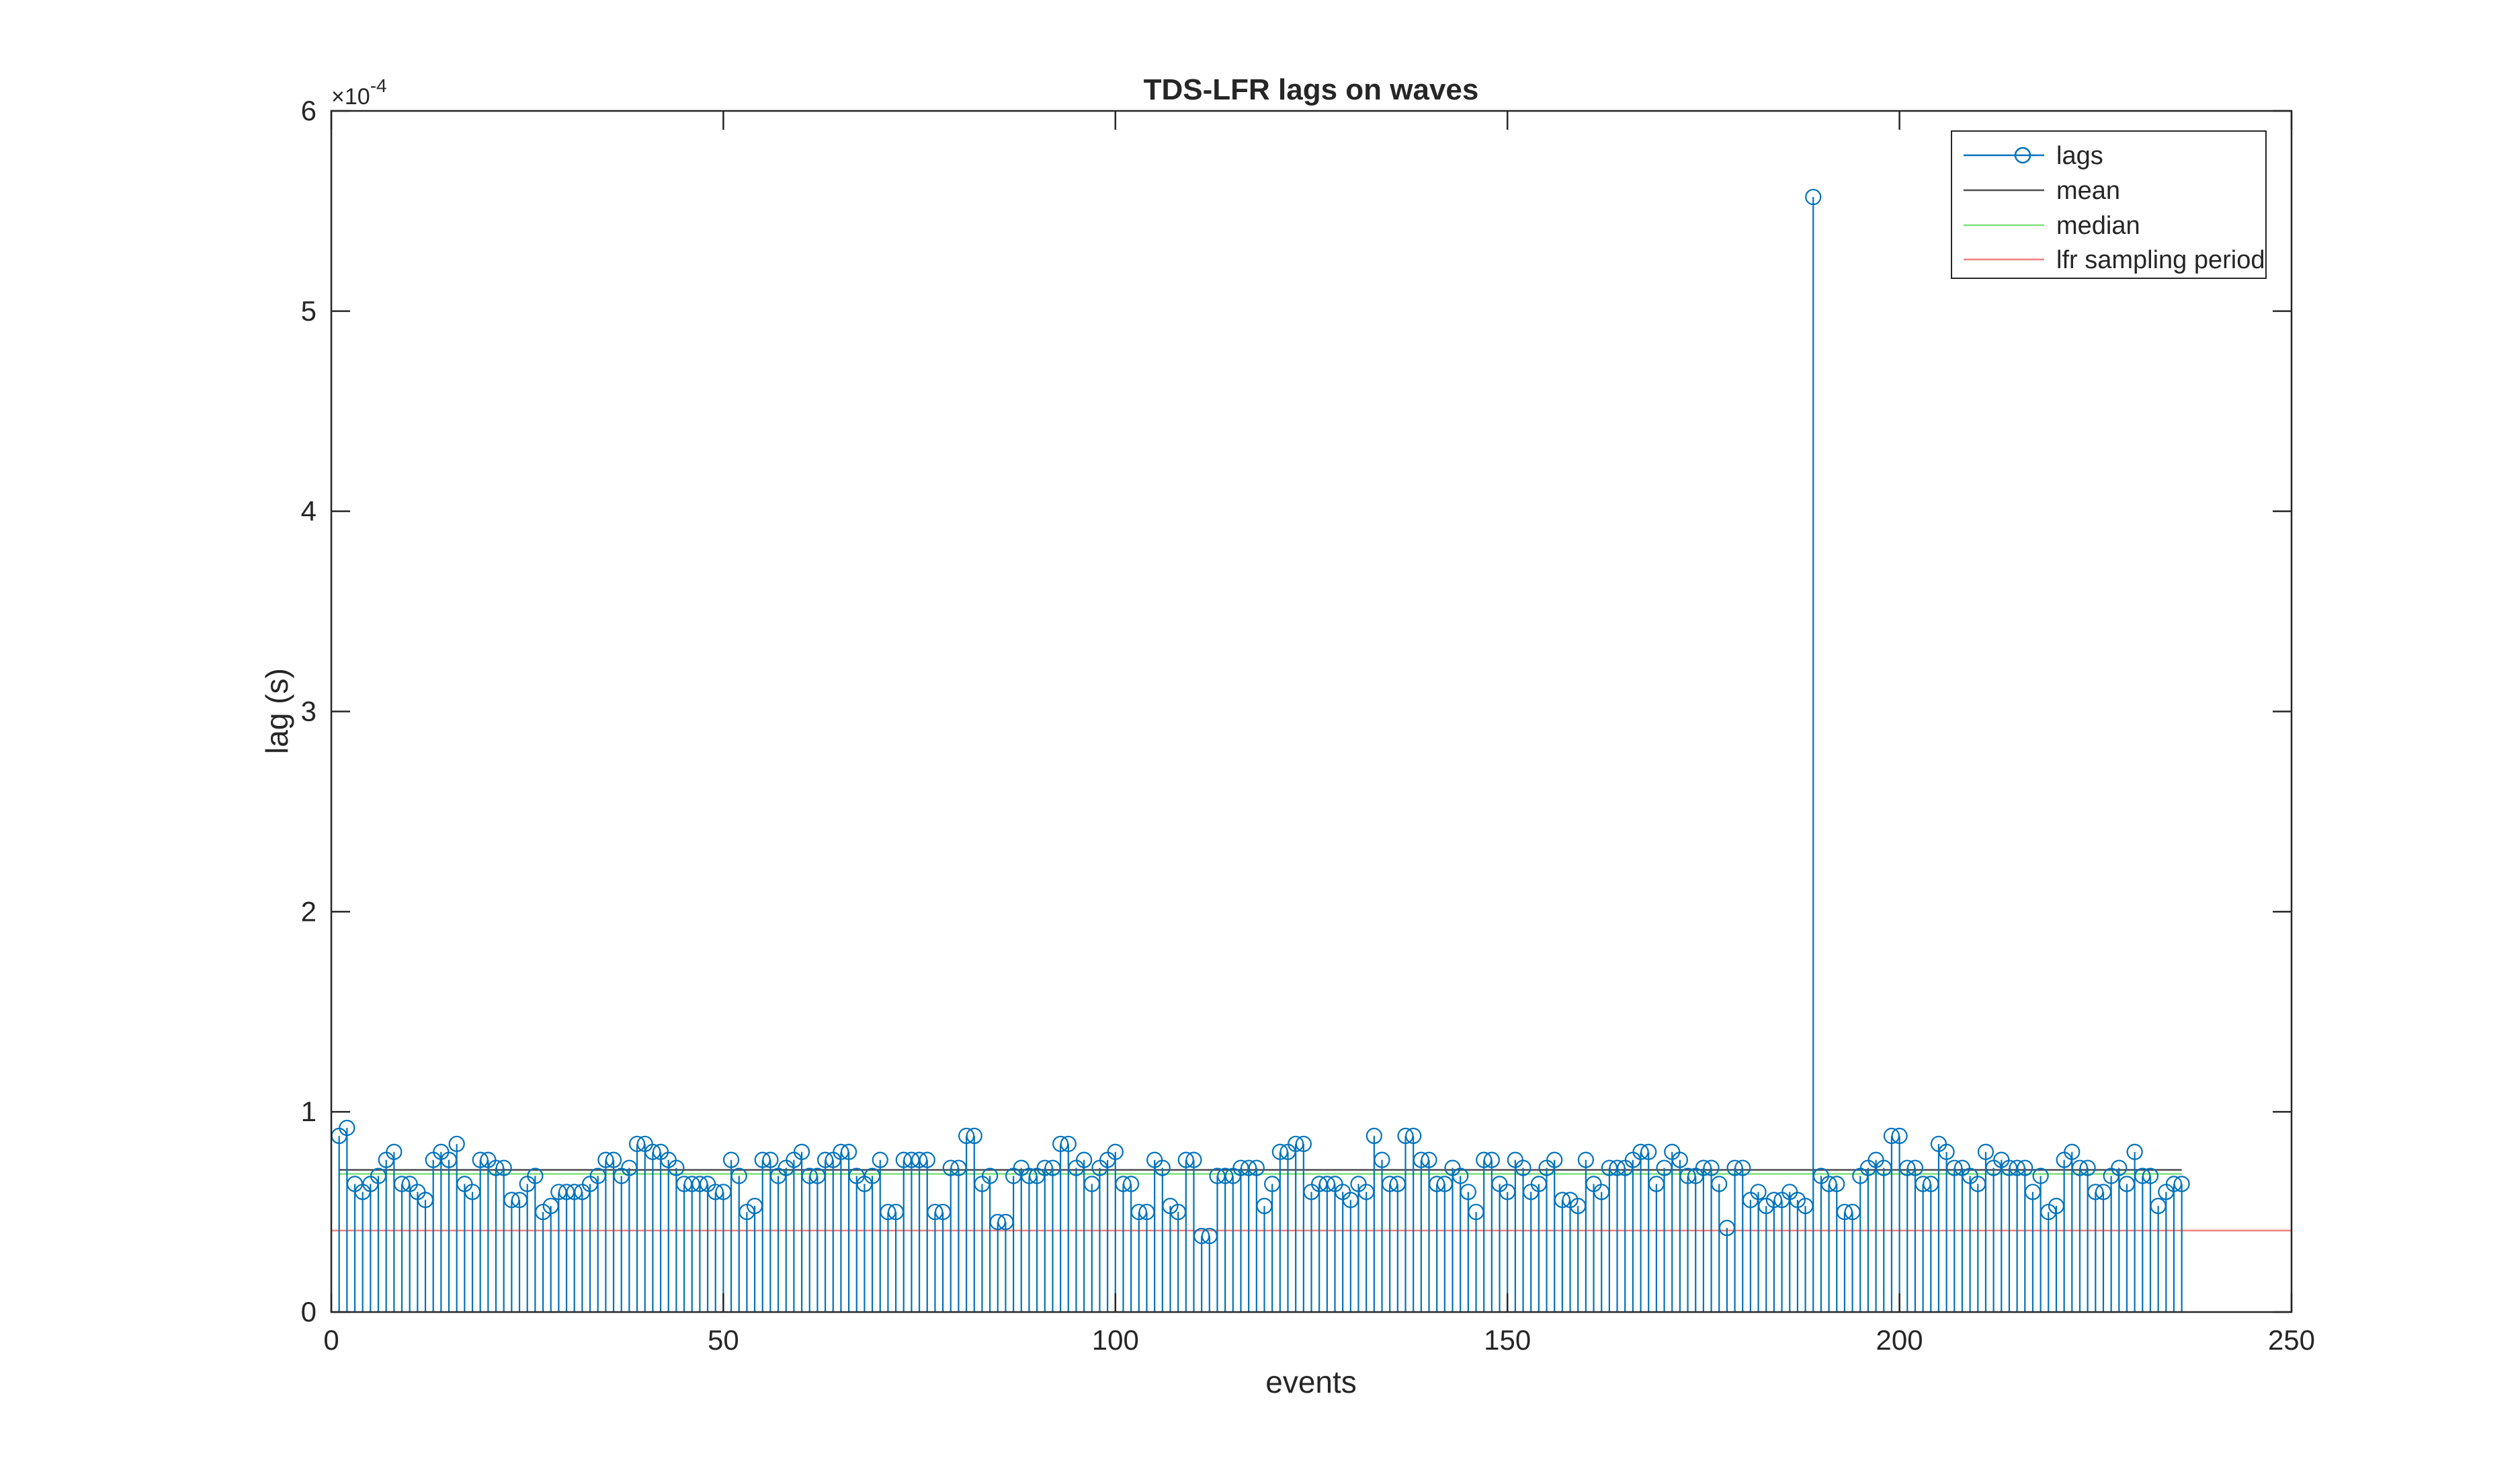 This screenshot has width=2520, height=1470. I want to click on y-tick-label: 4, so click(309, 511).